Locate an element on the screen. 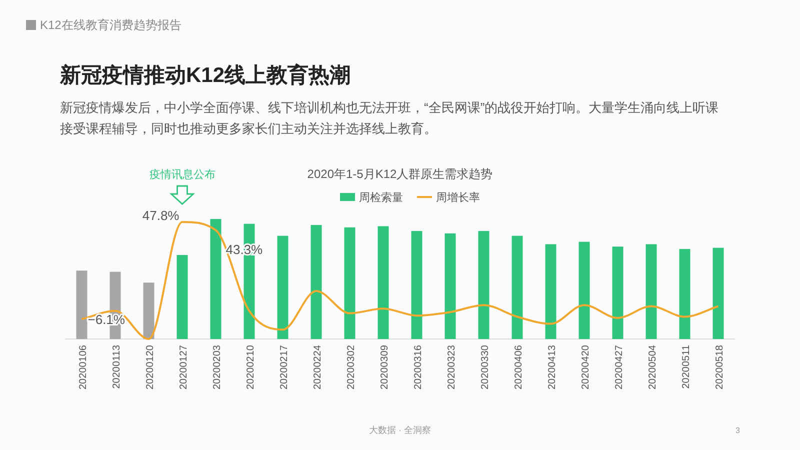 The height and width of the screenshot is (450, 800). chart-subtitle: 新冠疫情爆发后，中小学全面停课、线下培训机构也无法开班，“全民网课”的战役开始打响。大量学生涌向线上听课接受课程辅导，同时也推动更多家长们主动关注并选择线上教育。 is located at coordinates (389, 118).